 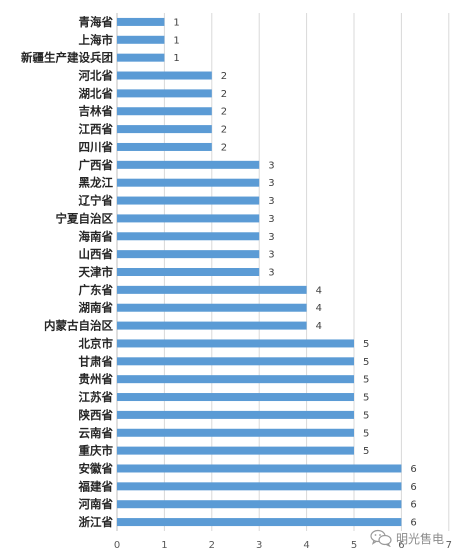 I want to click on x-tick-labels: 0 1 2 3 4 5 6 7, so click(x=283, y=545).